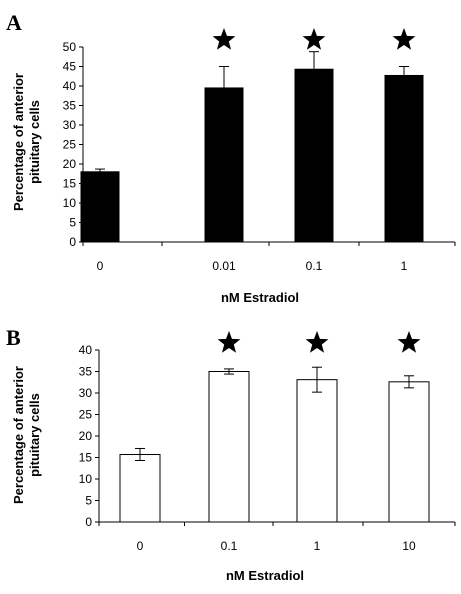  What do you see at coordinates (70, 164) in the screenshot?
I see `panel-a-y-tick-label: 20` at bounding box center [70, 164].